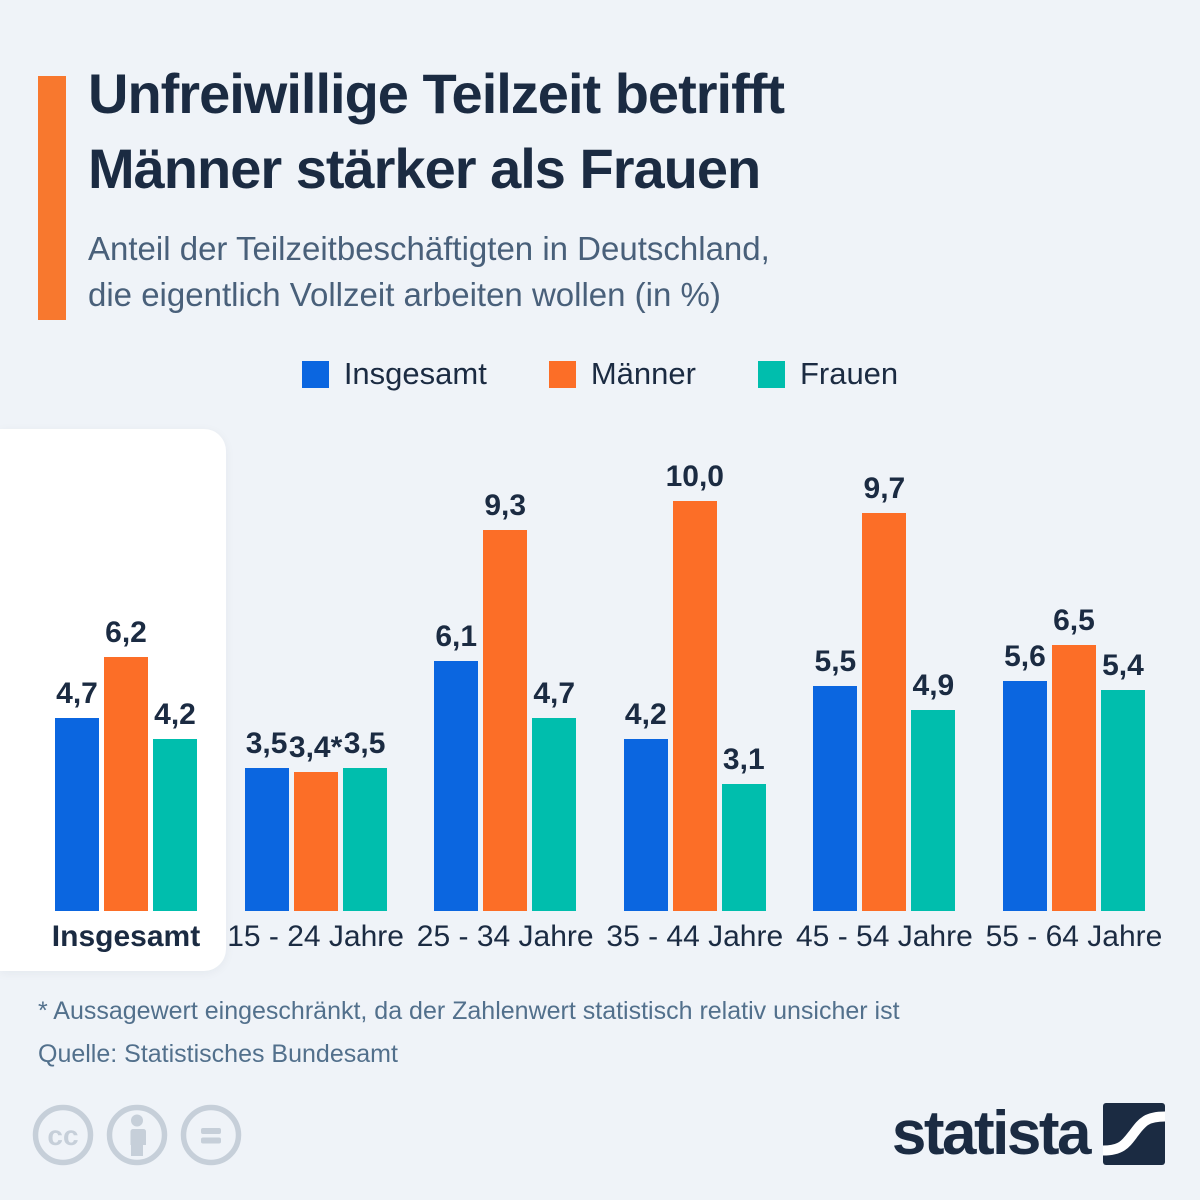 Image resolution: width=1200 pixels, height=1200 pixels. I want to click on bar-value-label: 5,4, so click(1123, 665).